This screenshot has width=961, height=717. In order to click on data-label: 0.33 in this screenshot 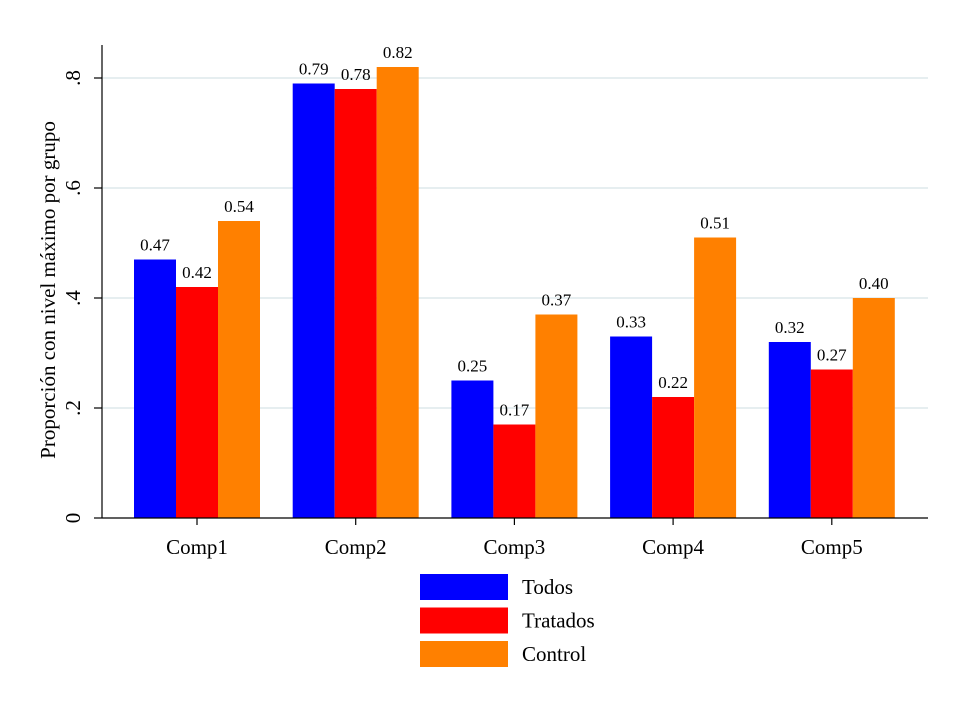, I will do `click(631, 322)`.